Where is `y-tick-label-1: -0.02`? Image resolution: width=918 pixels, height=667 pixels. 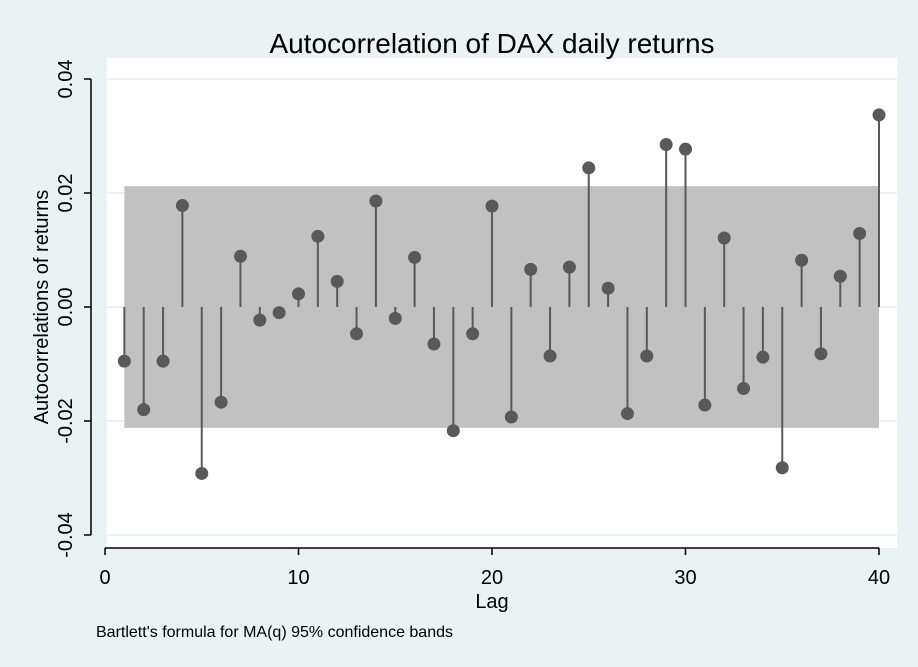 y-tick-label-1: -0.02 is located at coordinates (66, 421).